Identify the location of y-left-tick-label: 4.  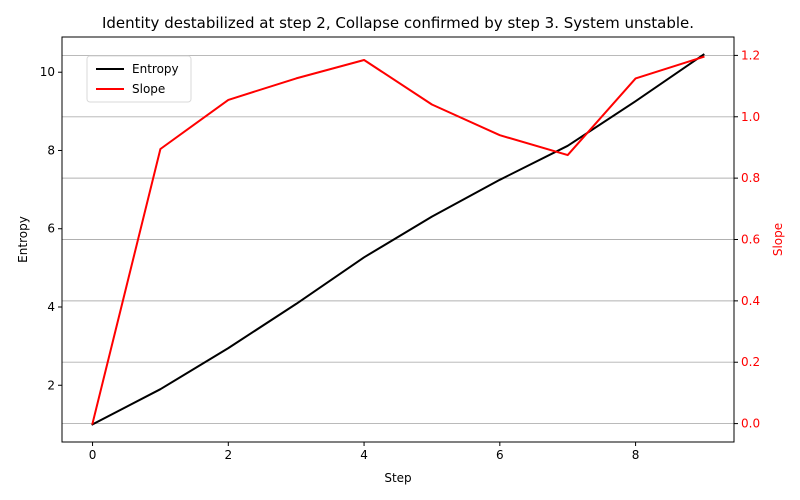
(51, 307).